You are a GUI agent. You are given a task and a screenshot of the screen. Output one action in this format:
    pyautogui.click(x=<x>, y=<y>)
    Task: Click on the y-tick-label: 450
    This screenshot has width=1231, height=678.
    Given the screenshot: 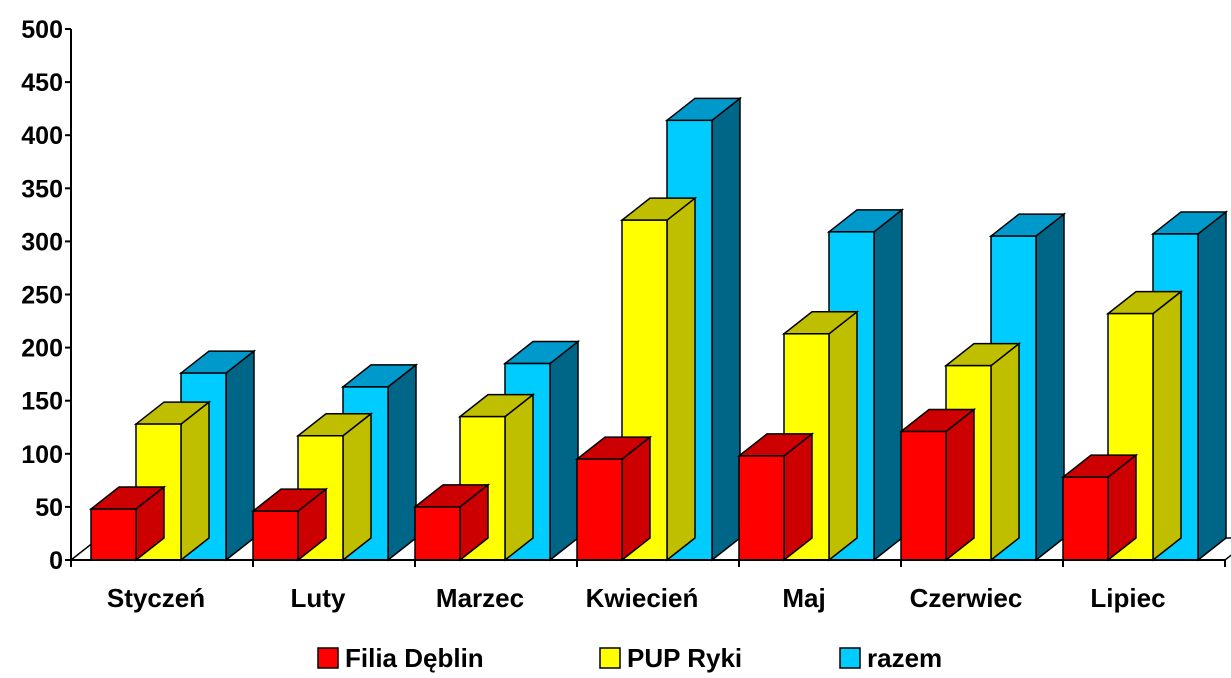 What is the action you would take?
    pyautogui.click(x=42, y=83)
    